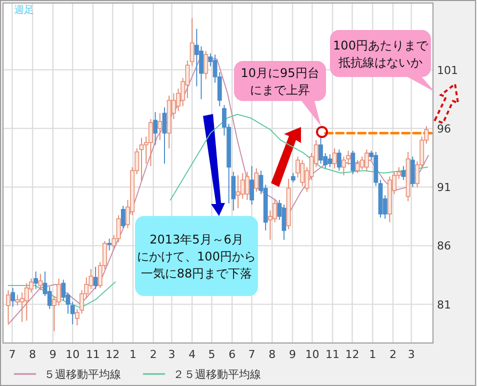 The height and width of the screenshot is (386, 477). Describe the element at coordinates (444, 129) in the screenshot. I see `y-tick-label: 96` at that location.